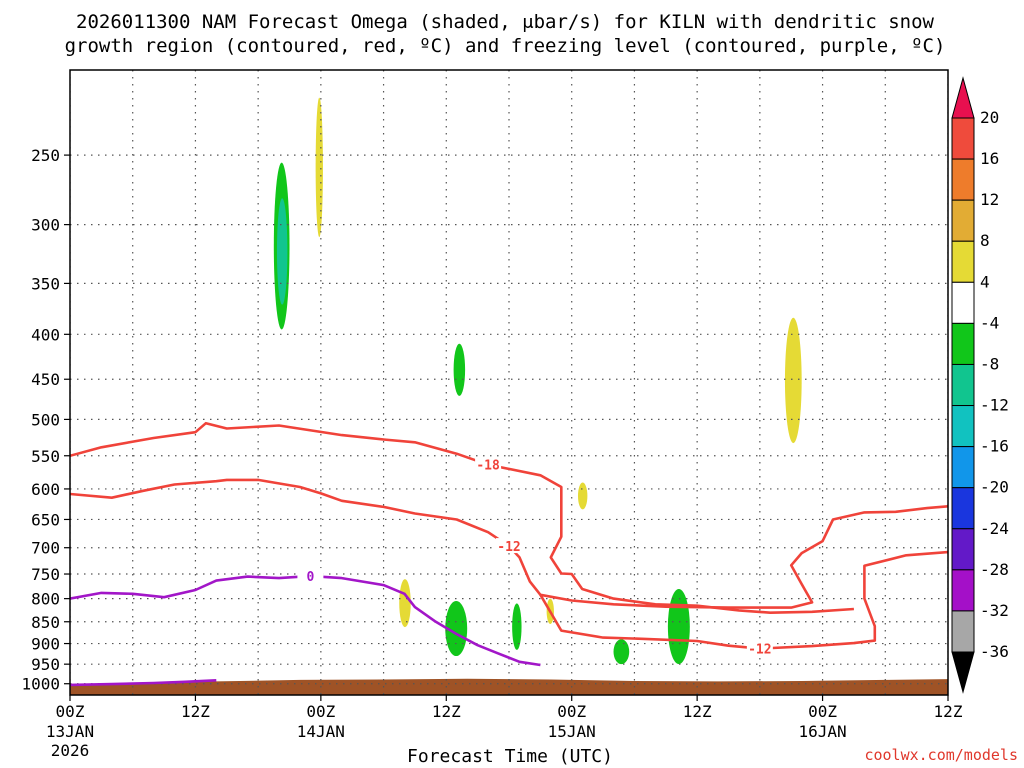 This screenshot has width=1024, height=768. I want to click on colorbar-label-9: -20, so click(994, 487).